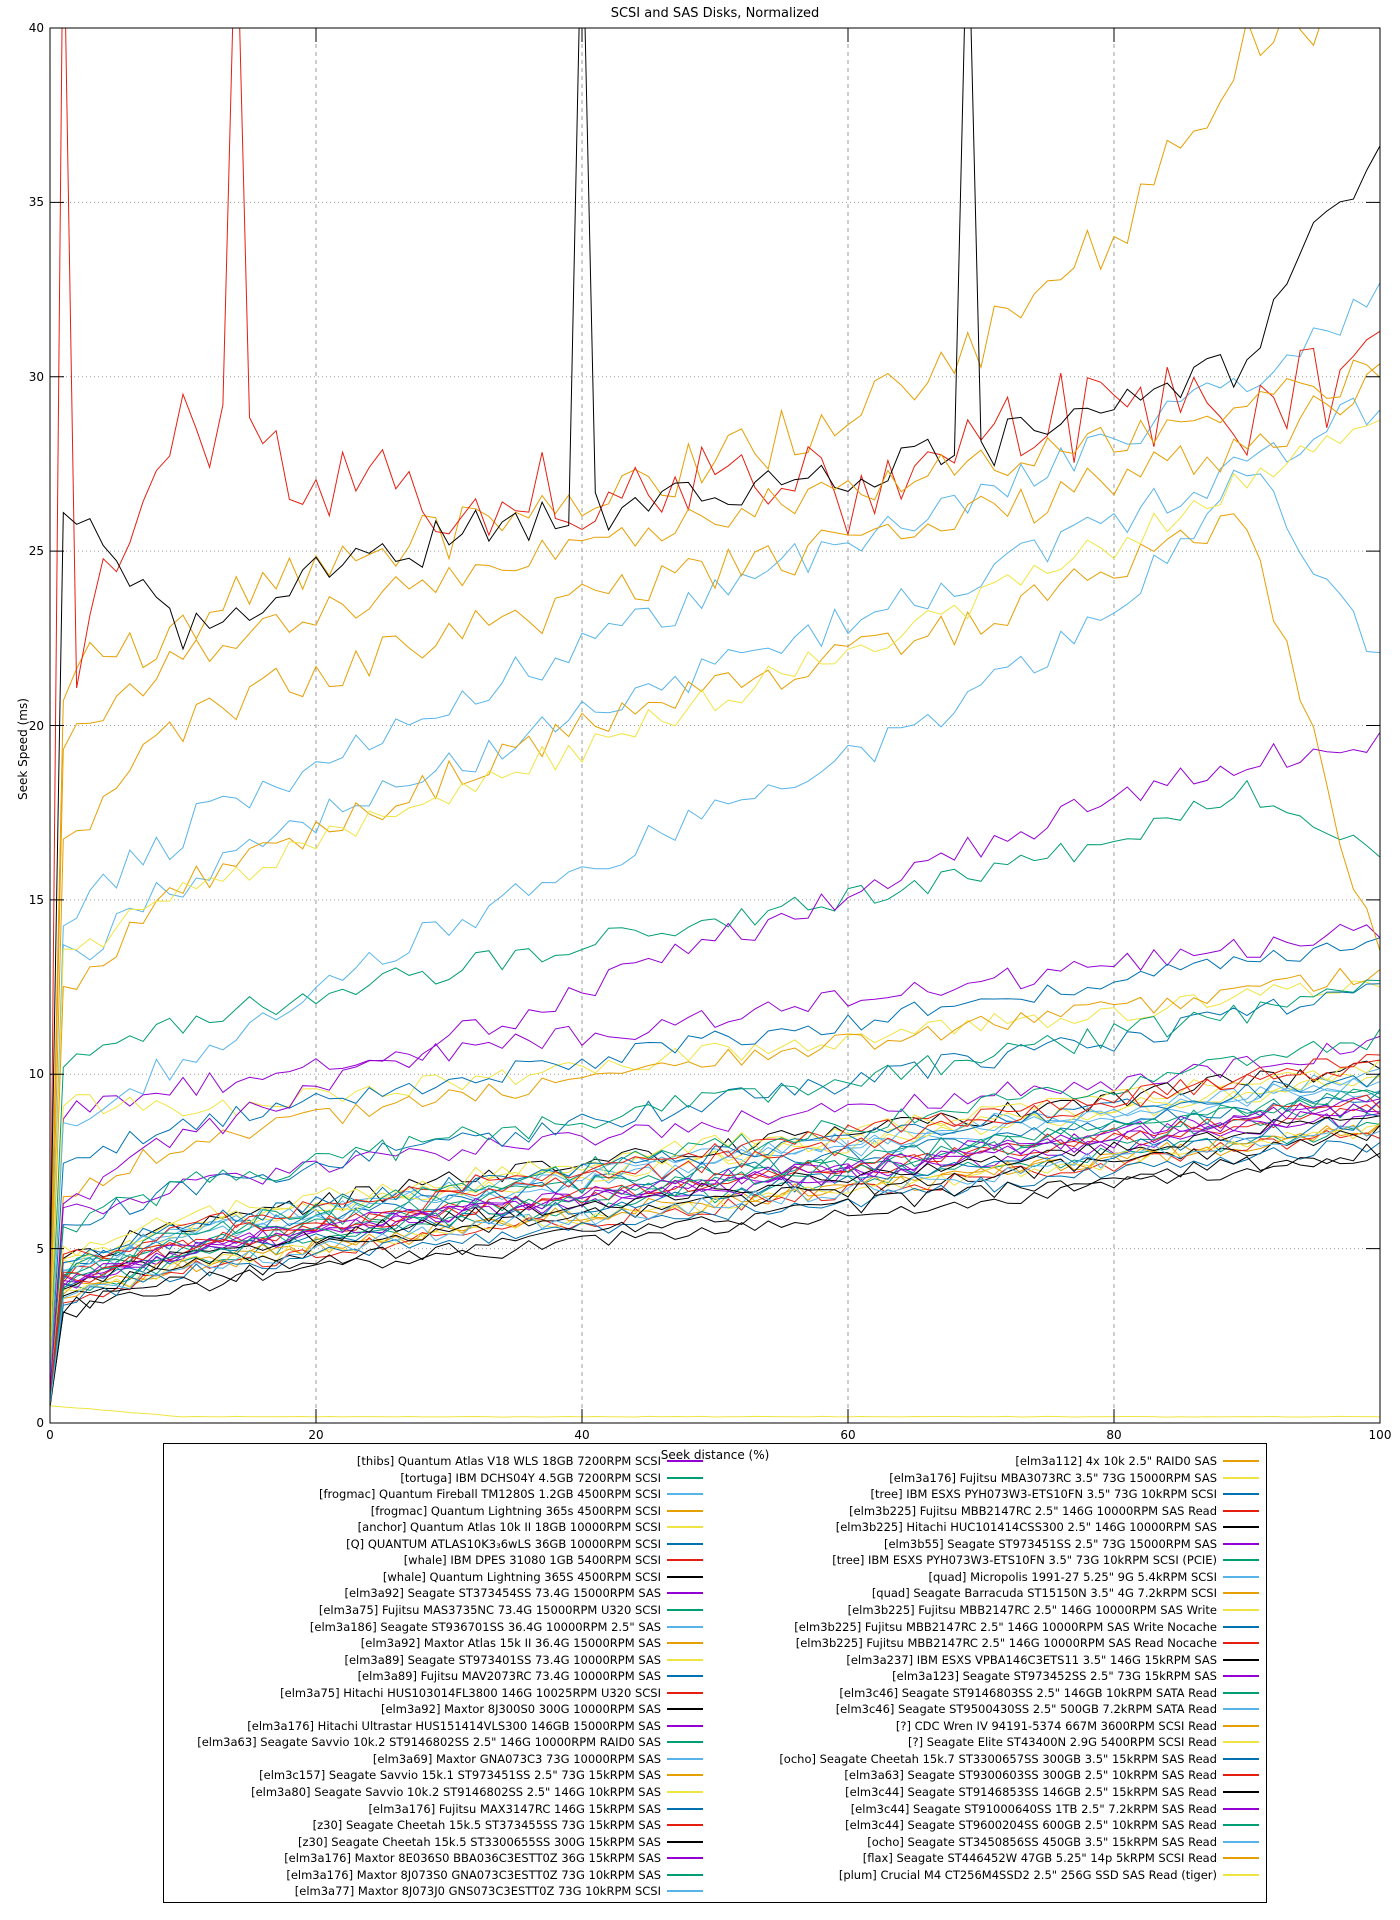 This screenshot has height=1920, width=1400. Describe the element at coordinates (848, 1435) in the screenshot. I see `x-tick-label: 60` at that location.